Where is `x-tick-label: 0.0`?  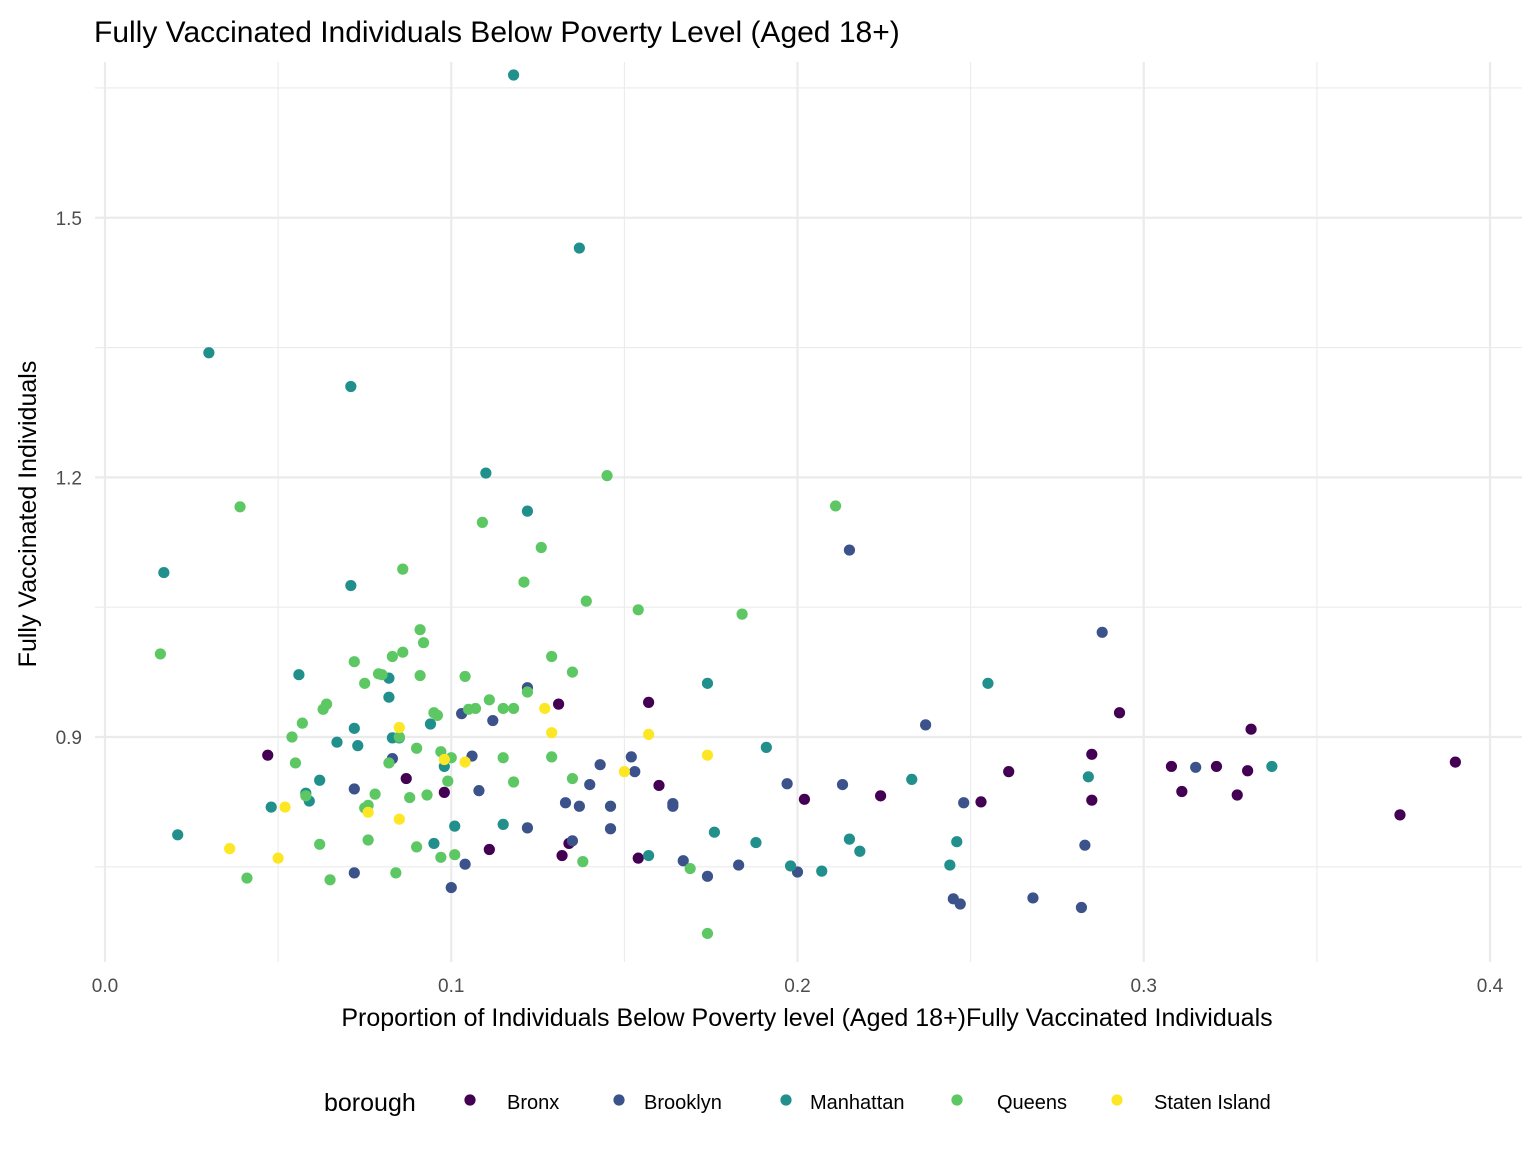
x-tick-label: 0.0 is located at coordinates (105, 986).